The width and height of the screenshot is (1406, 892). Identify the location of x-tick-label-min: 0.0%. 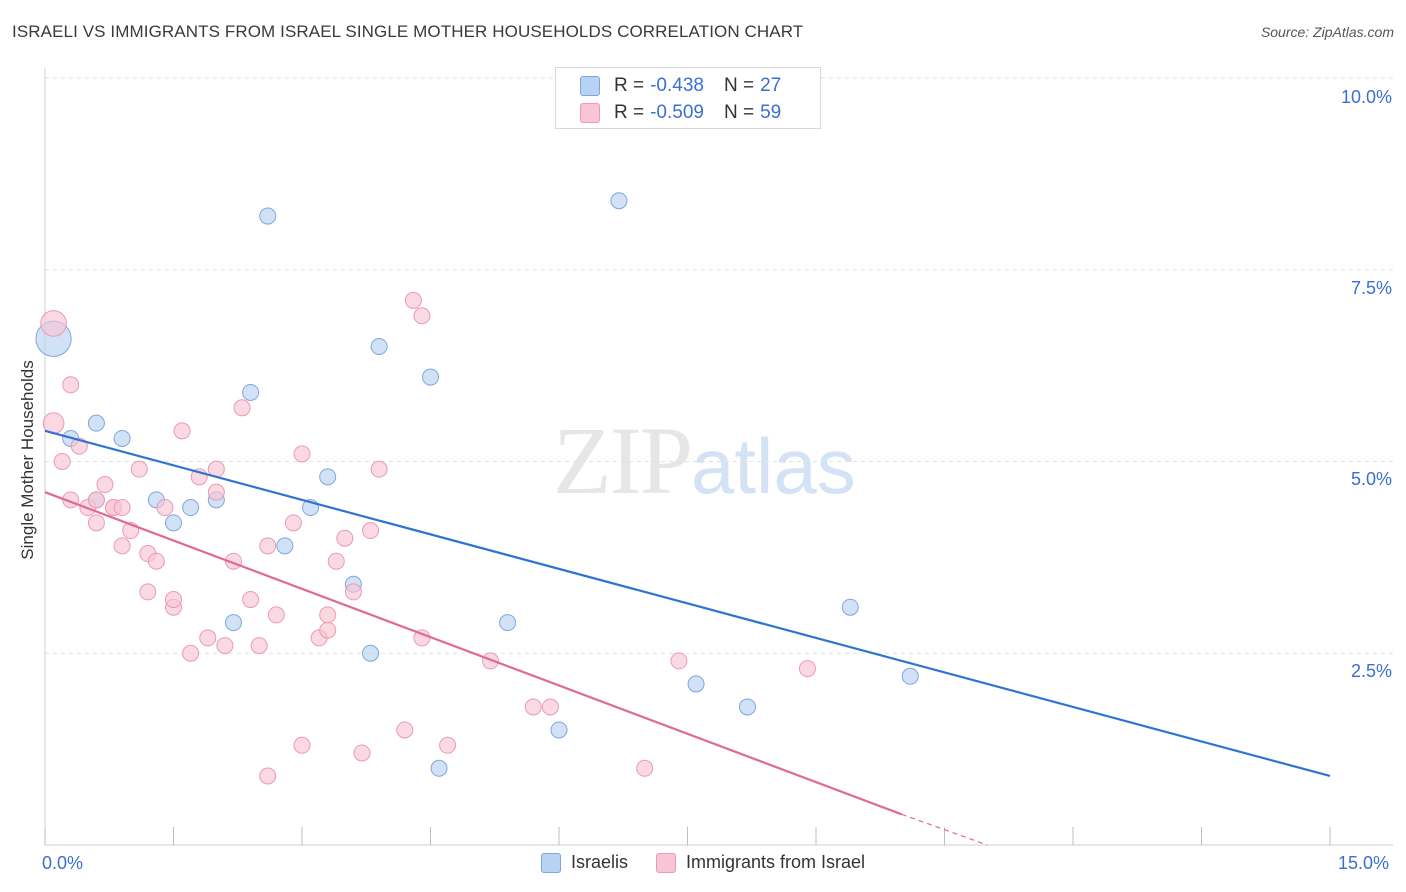
(63, 863).